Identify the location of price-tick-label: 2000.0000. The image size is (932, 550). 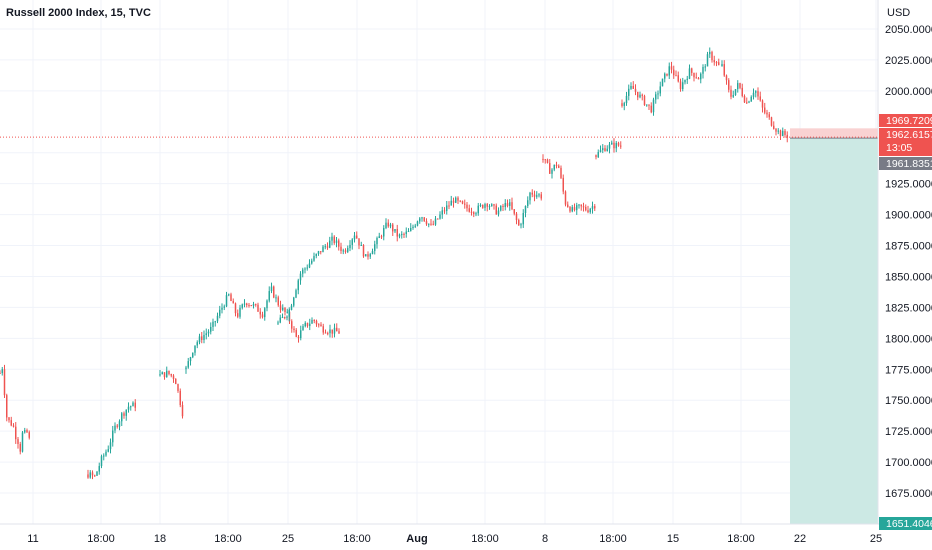
(908, 92).